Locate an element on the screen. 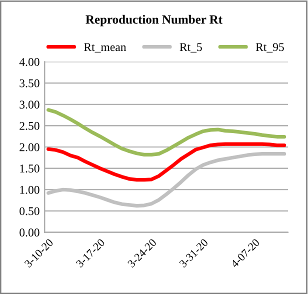 The height and width of the screenshot is (294, 308). chart-title: Reproduction Number Rt is located at coordinates (154, 20).